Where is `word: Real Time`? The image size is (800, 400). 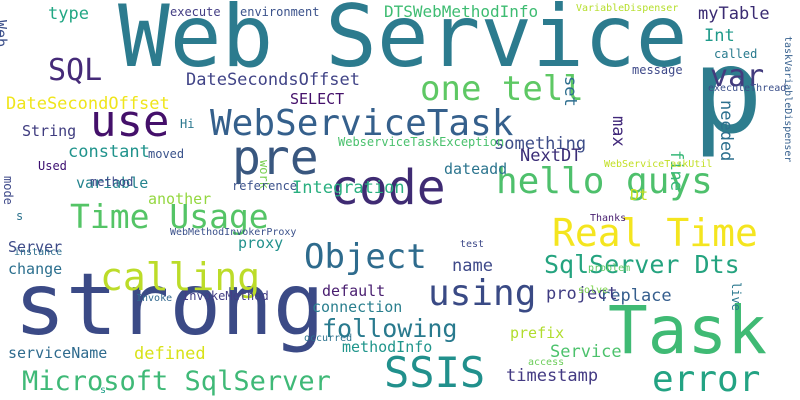
word: Real Time is located at coordinates (655, 233).